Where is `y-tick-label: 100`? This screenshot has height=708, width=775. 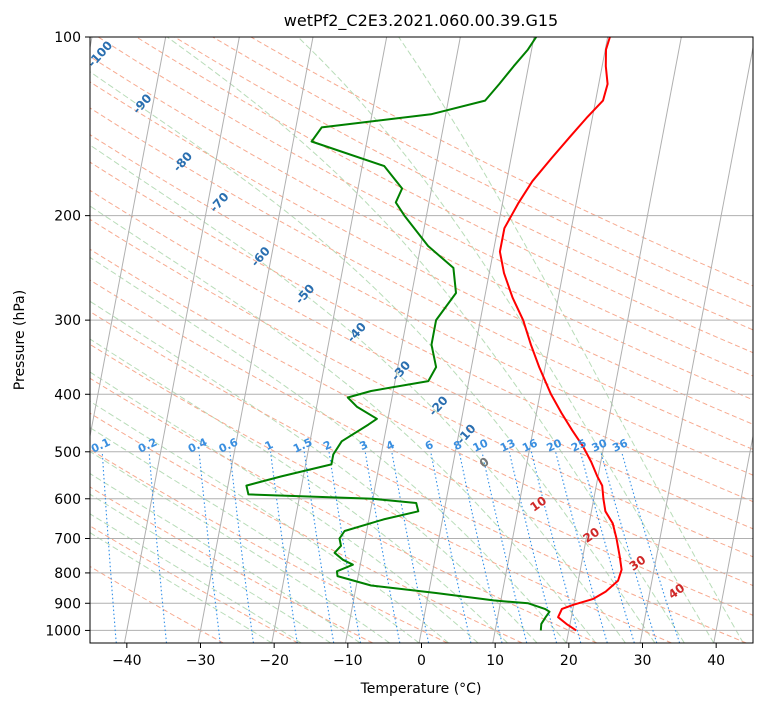
y-tick-label: 100 is located at coordinates (67, 38).